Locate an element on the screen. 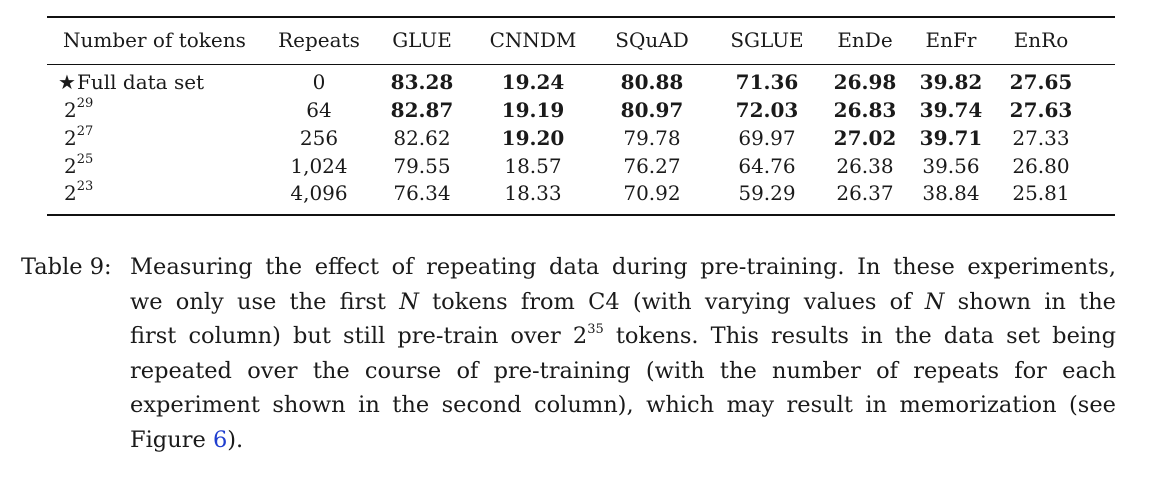  cell-repeats: 4,096 is located at coordinates (319, 193).